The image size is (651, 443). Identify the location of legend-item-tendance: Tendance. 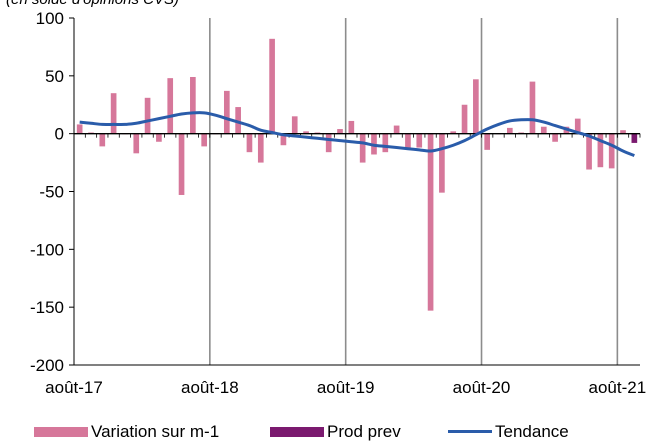
(508, 431).